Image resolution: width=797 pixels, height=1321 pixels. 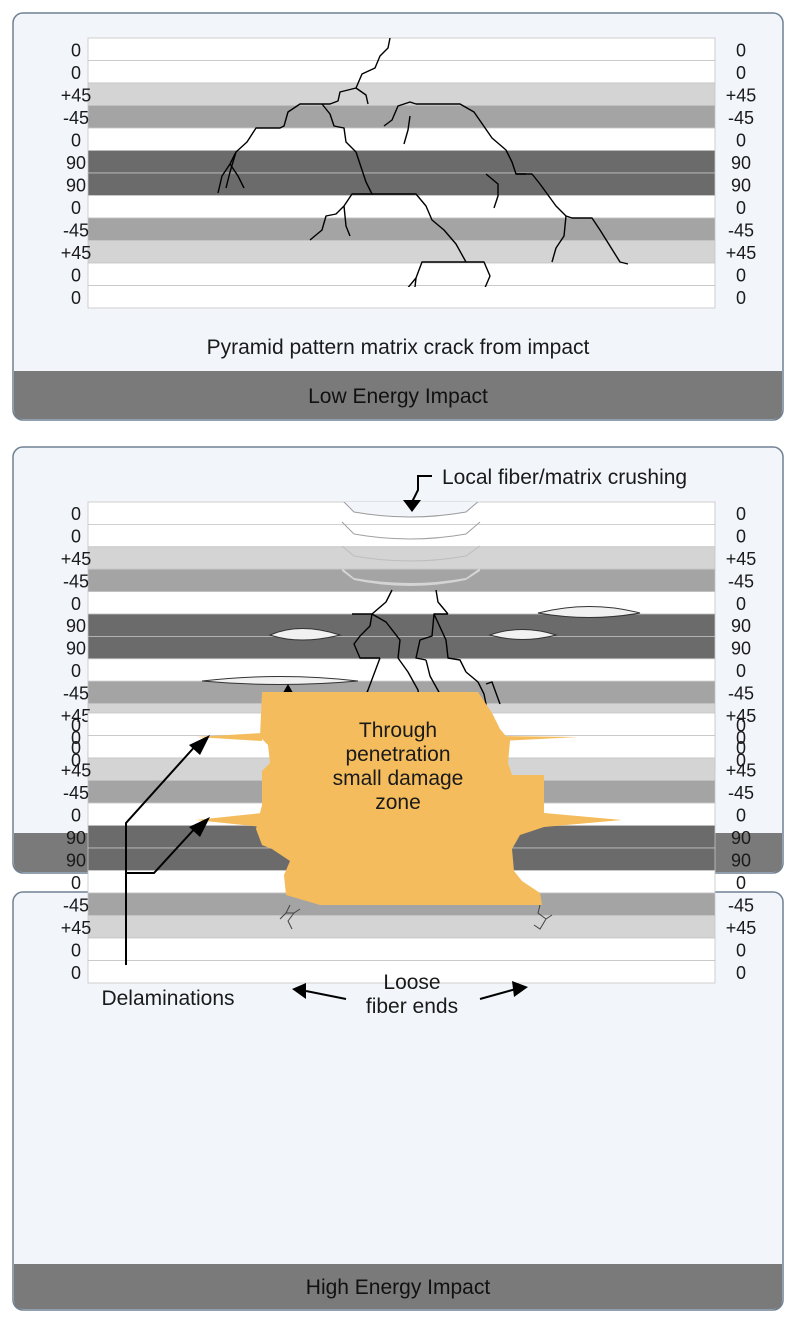 I want to click on label-back-side-fiber-fracture: Back side fiber fracture, so click(x=557, y=805).